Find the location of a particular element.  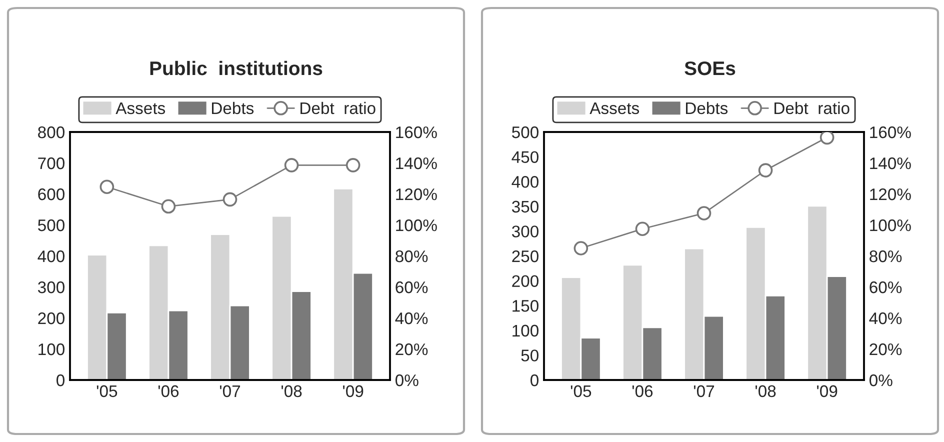

y-tick-label: 50 is located at coordinates (529, 356).